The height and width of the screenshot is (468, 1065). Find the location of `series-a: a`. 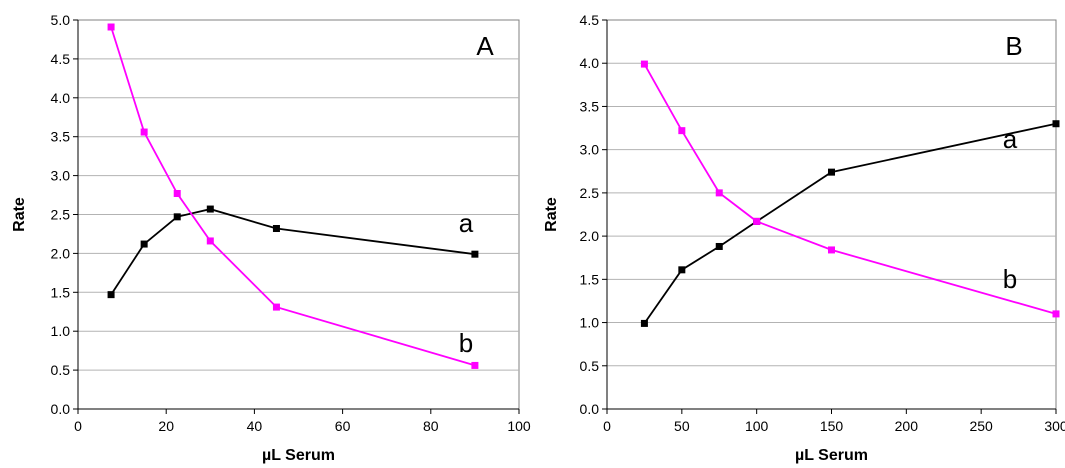

series-a: a is located at coordinates (293, 252).